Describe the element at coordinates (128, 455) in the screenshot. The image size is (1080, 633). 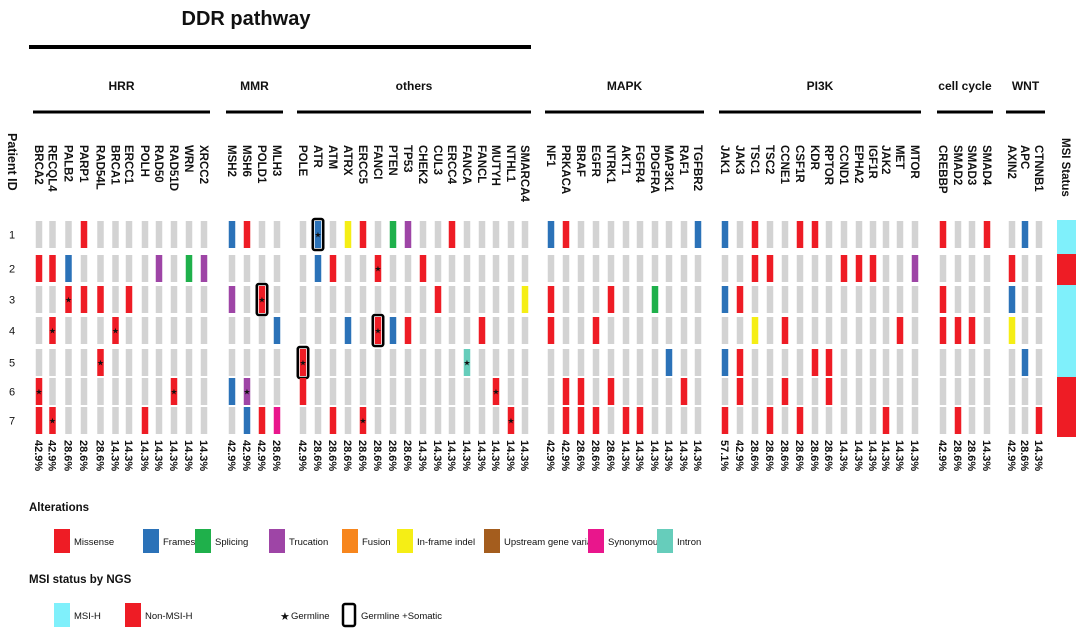
I see `freq-label-ERCC1: 14.3%` at that location.